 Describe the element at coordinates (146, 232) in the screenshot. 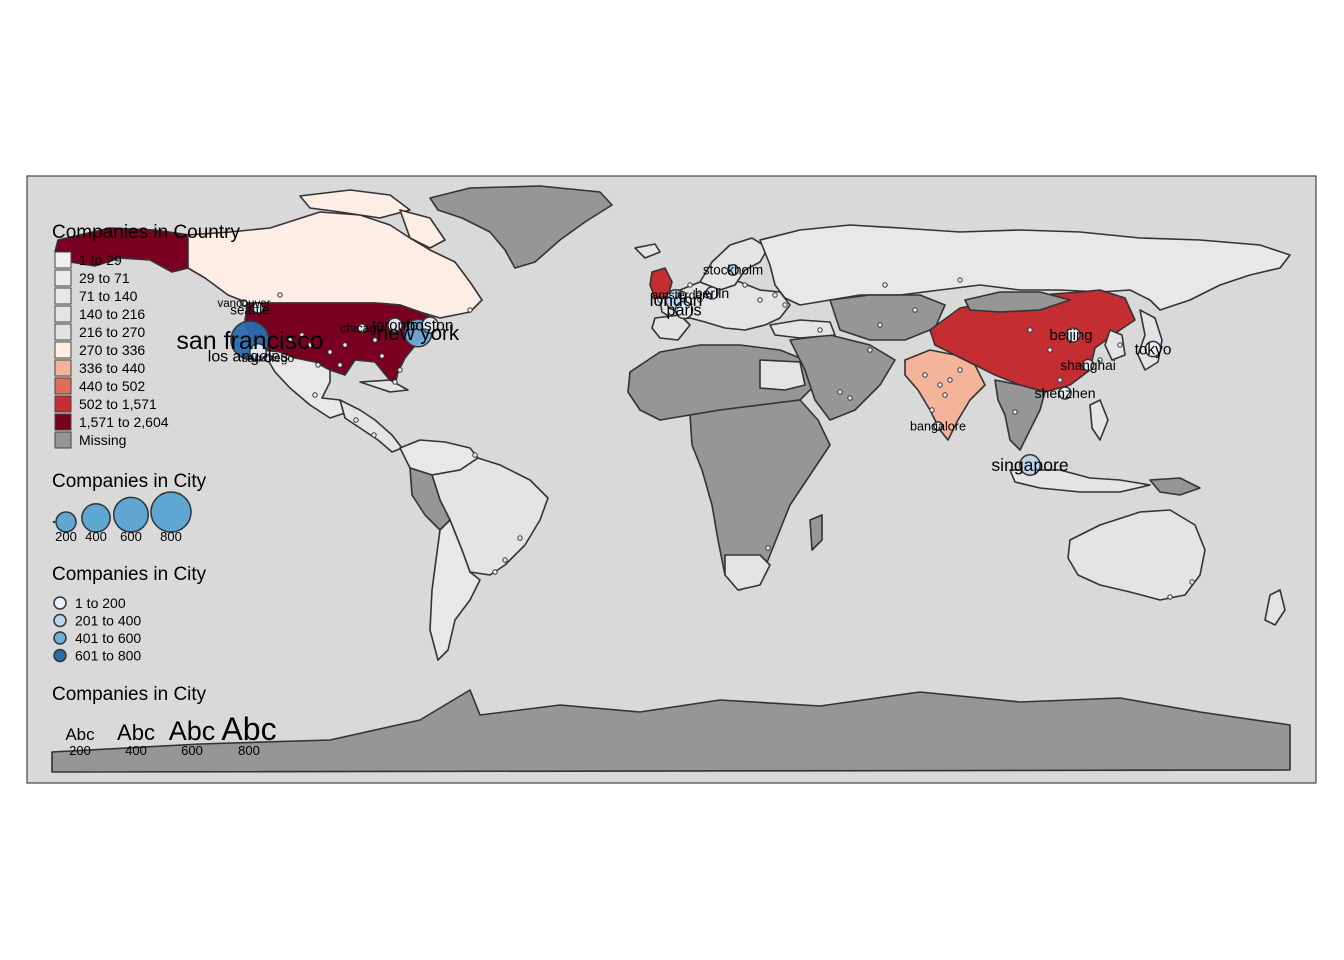

I see `legend-country-title: Companies in Country` at that location.